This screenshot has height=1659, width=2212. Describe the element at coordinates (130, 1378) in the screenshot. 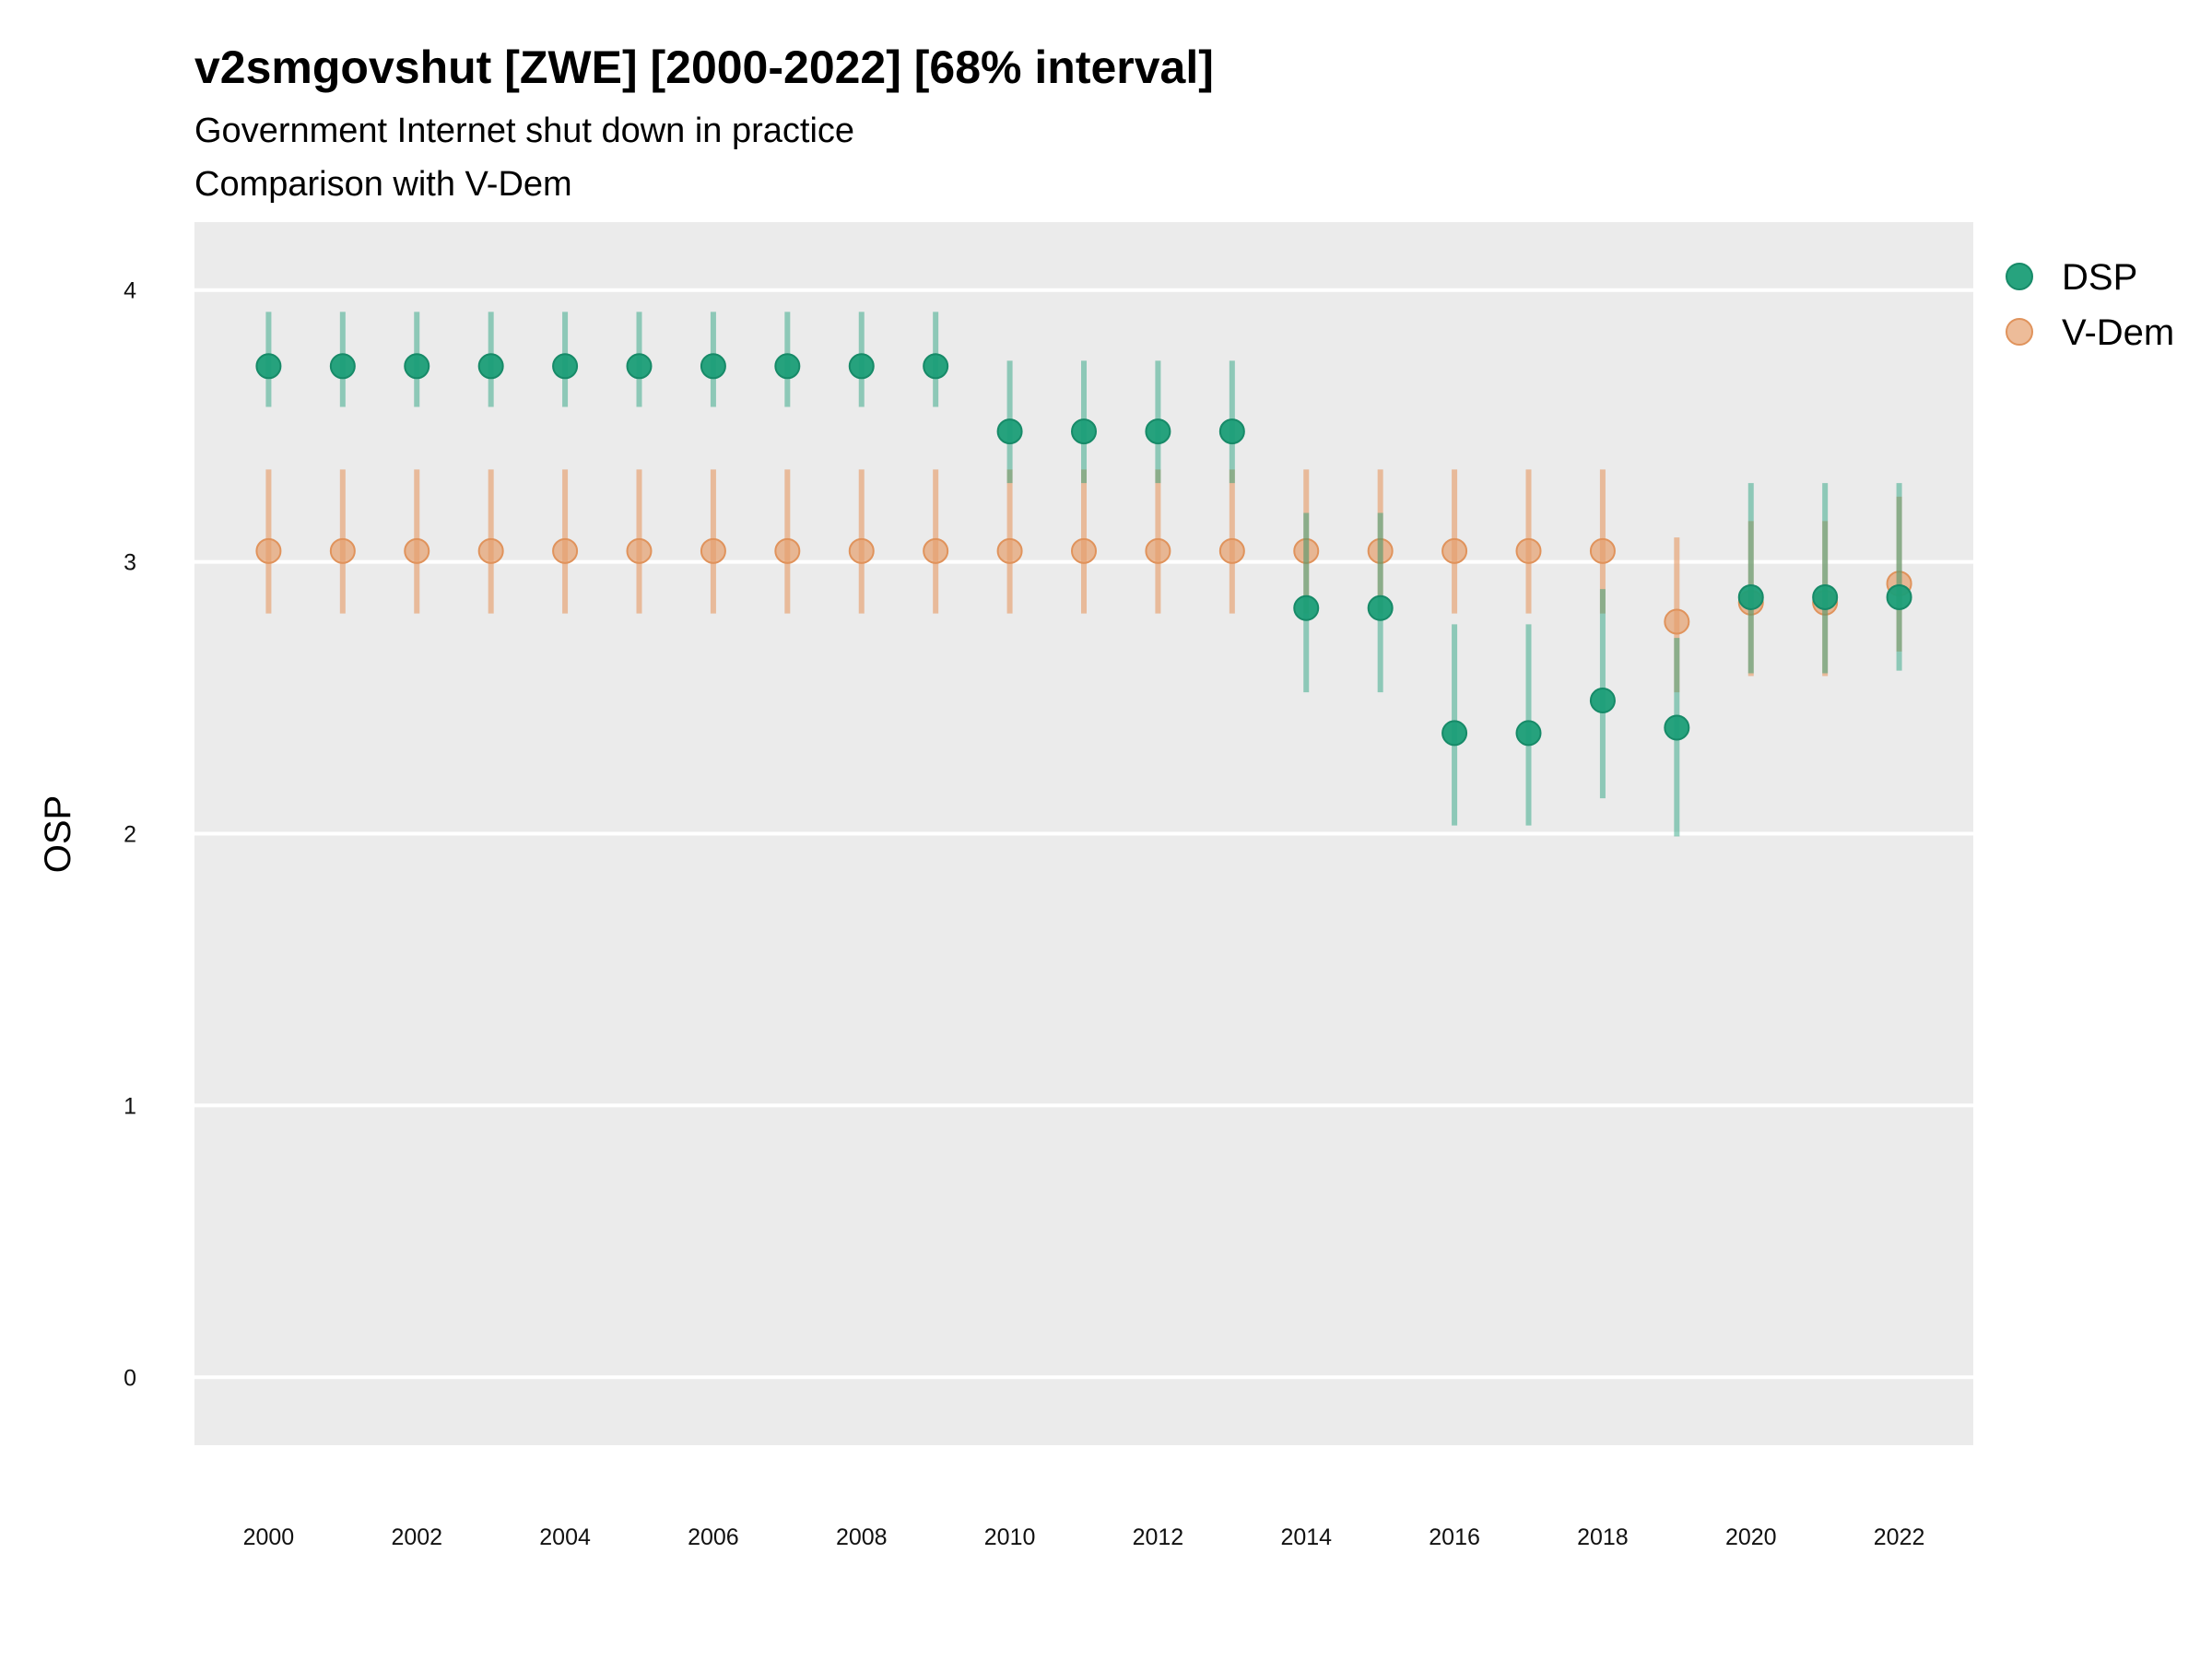

I see `y-tick-label: 0` at that location.